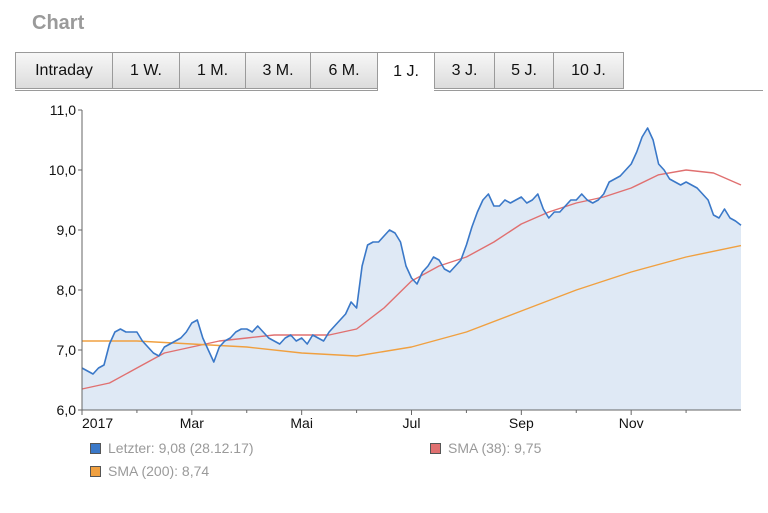  What do you see at coordinates (521, 423) in the screenshot?
I see `x-tick-label: Sep` at bounding box center [521, 423].